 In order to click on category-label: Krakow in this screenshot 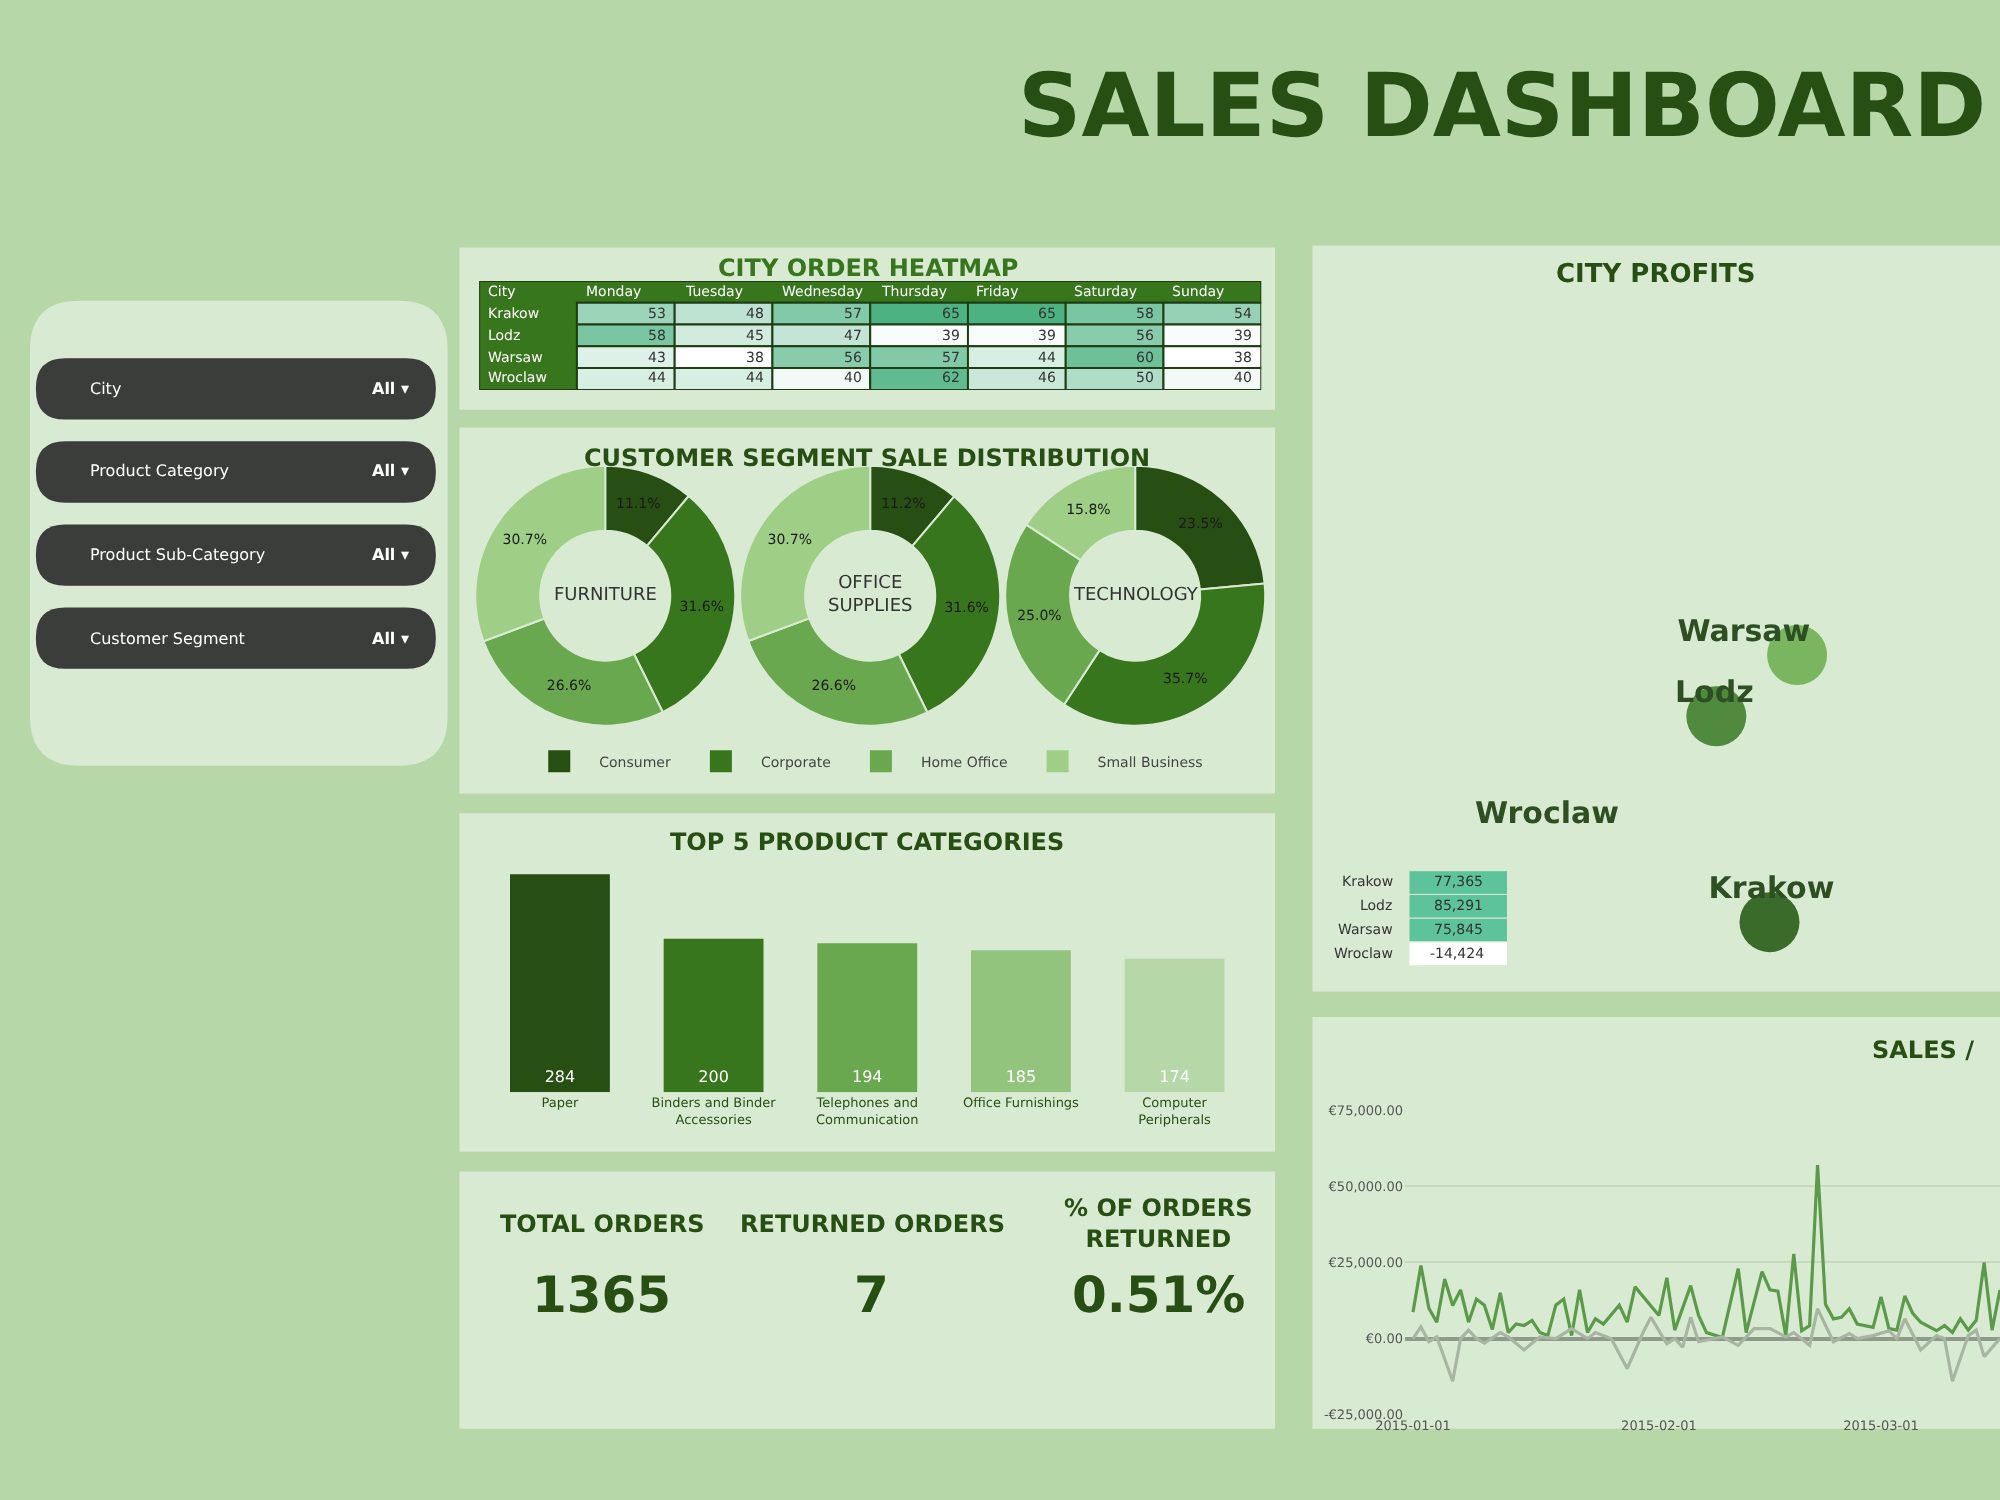, I will do `click(1771, 887)`.